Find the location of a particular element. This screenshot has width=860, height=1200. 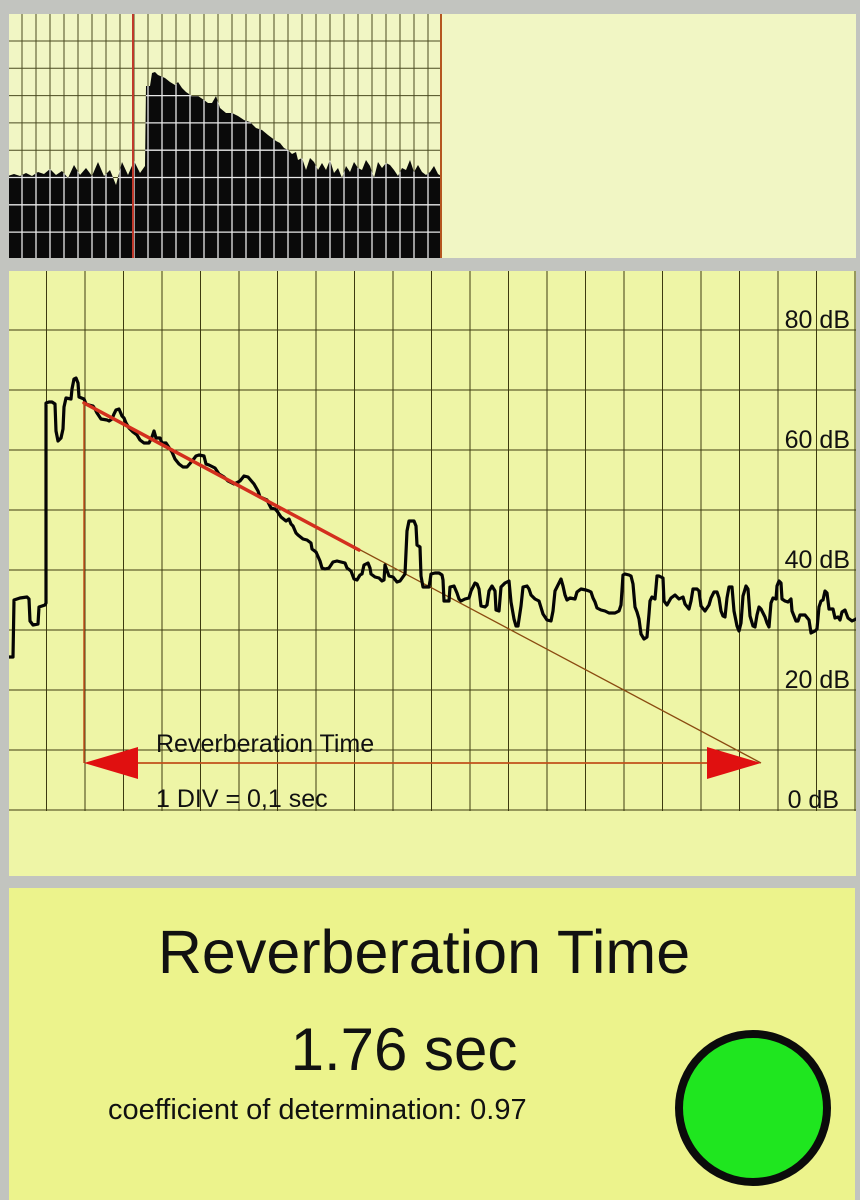

left-arrowhead-icon is located at coordinates (111, 763).